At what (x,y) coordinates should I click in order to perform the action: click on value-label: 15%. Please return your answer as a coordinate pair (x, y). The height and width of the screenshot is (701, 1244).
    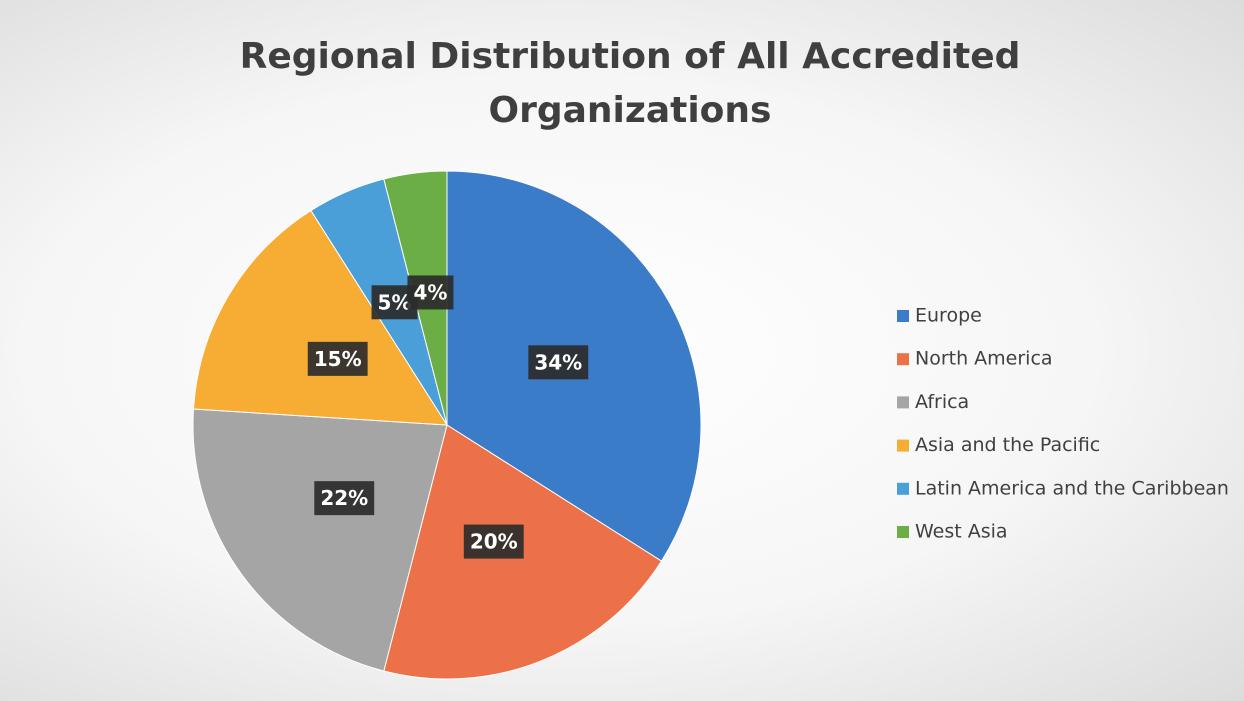
    Looking at the image, I should click on (338, 359).